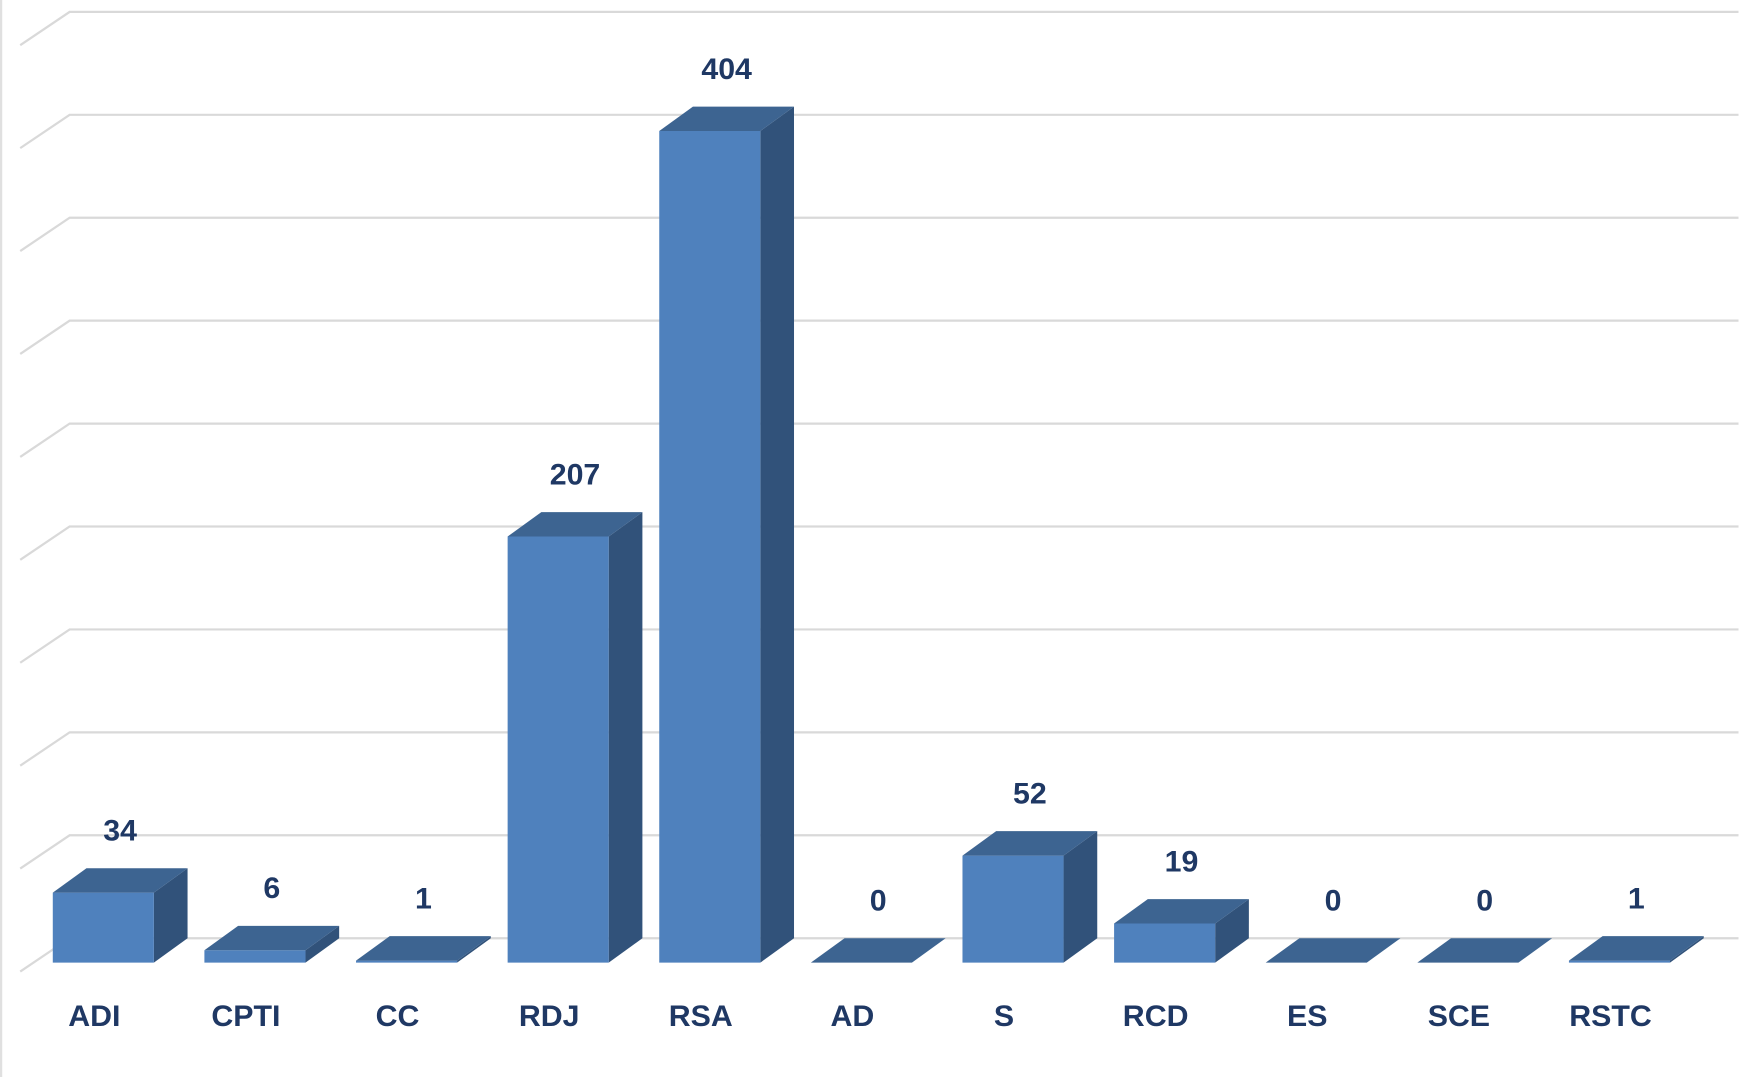 The width and height of the screenshot is (1752, 1077). Describe the element at coordinates (1459, 1016) in the screenshot. I see `x-tick-label: SCE` at that location.